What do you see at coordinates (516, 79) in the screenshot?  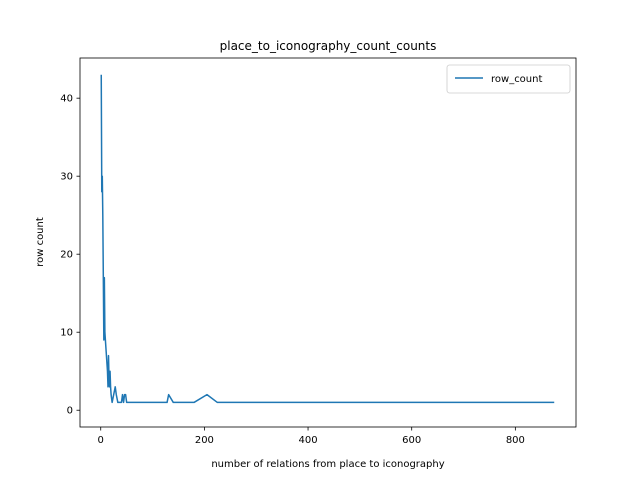 I see `legend-label: row_count` at bounding box center [516, 79].